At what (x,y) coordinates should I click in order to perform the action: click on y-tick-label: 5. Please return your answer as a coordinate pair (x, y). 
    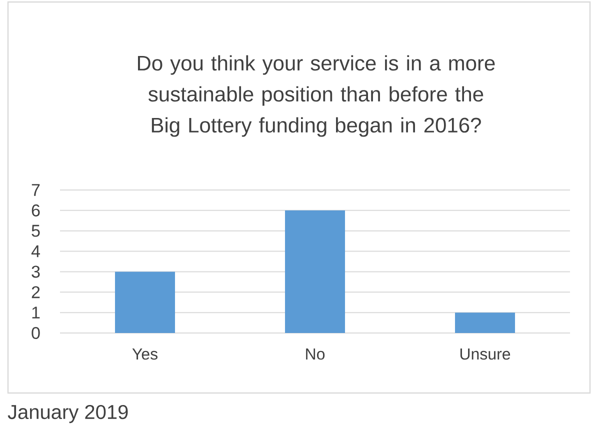
    Looking at the image, I should click on (36, 230).